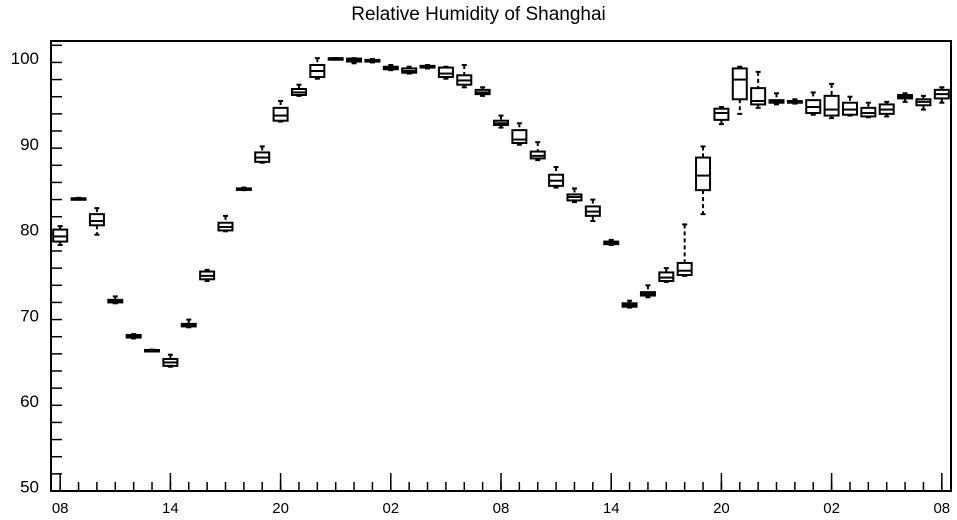  I want to click on chart-title: Relative Humidity of Shanghai, so click(478, 14).